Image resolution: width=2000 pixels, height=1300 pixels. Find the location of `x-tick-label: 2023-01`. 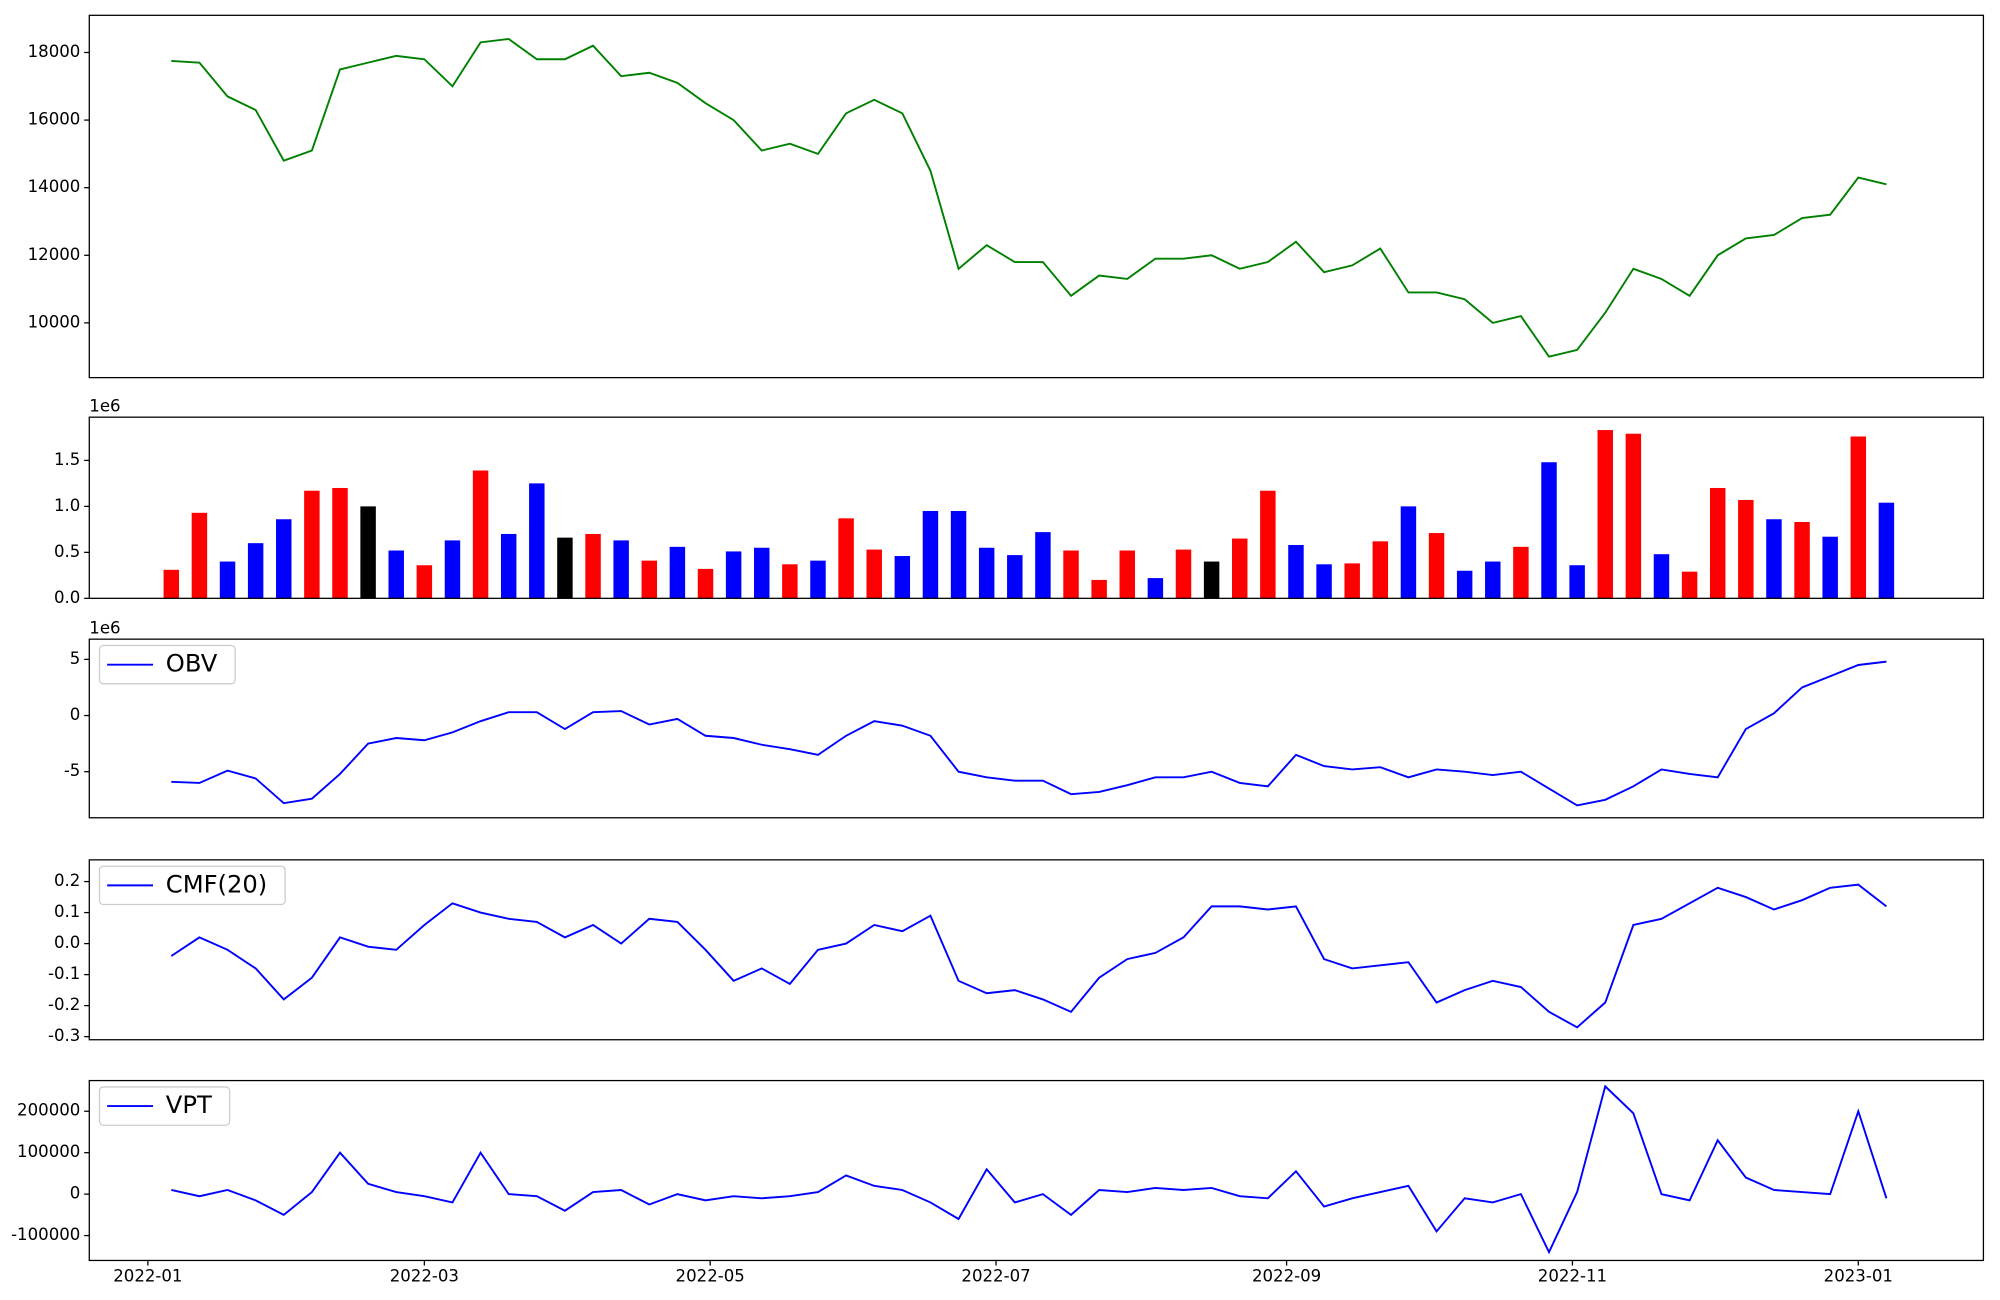

x-tick-label: 2023-01 is located at coordinates (1858, 1276).